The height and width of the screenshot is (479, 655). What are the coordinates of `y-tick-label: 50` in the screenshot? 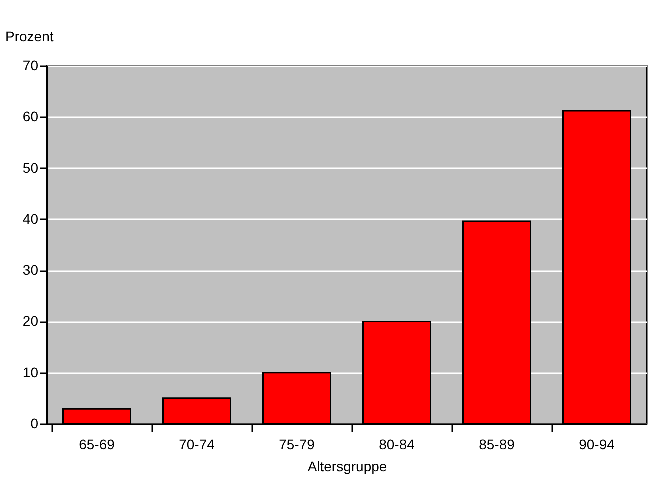 It's located at (30, 168).